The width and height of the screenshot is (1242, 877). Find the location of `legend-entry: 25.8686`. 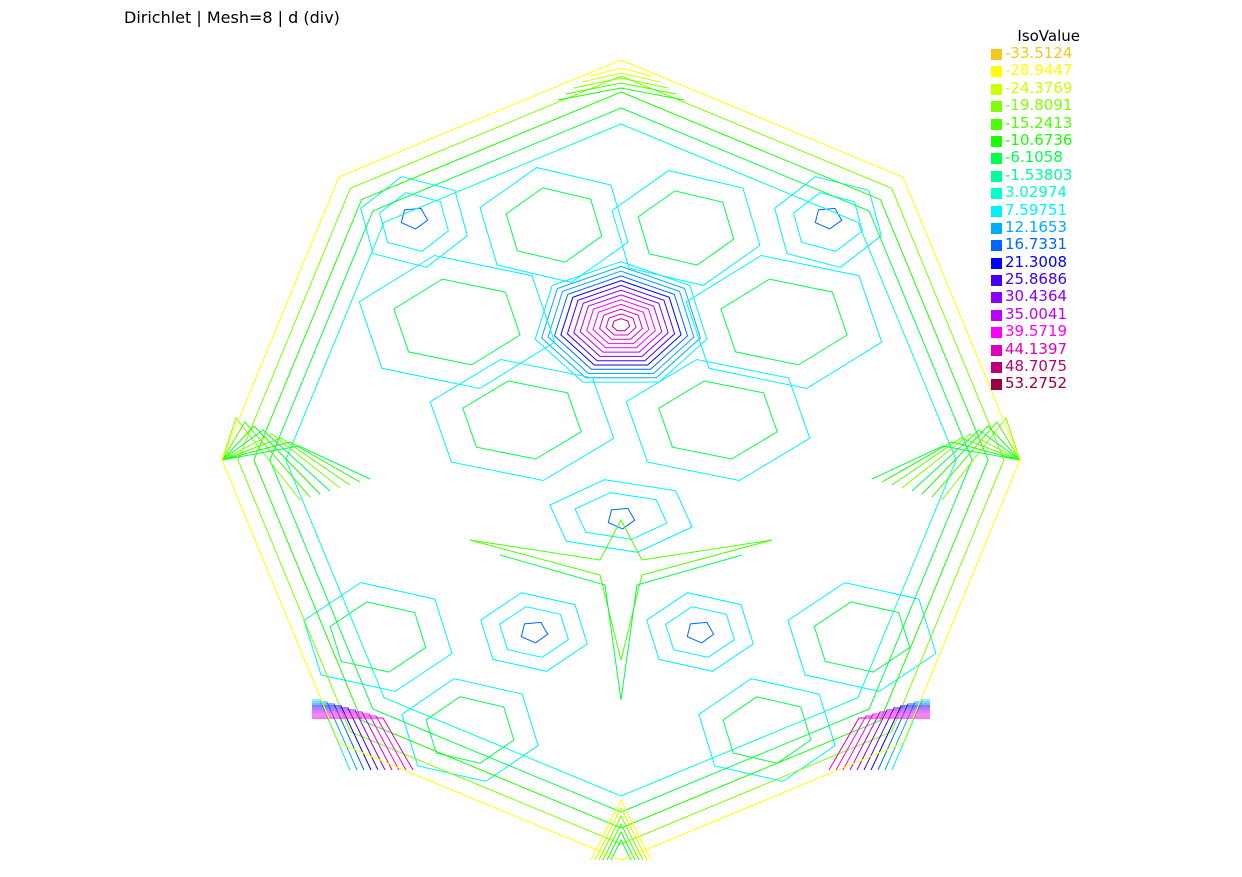

legend-entry: 25.8686 is located at coordinates (1046, 279).